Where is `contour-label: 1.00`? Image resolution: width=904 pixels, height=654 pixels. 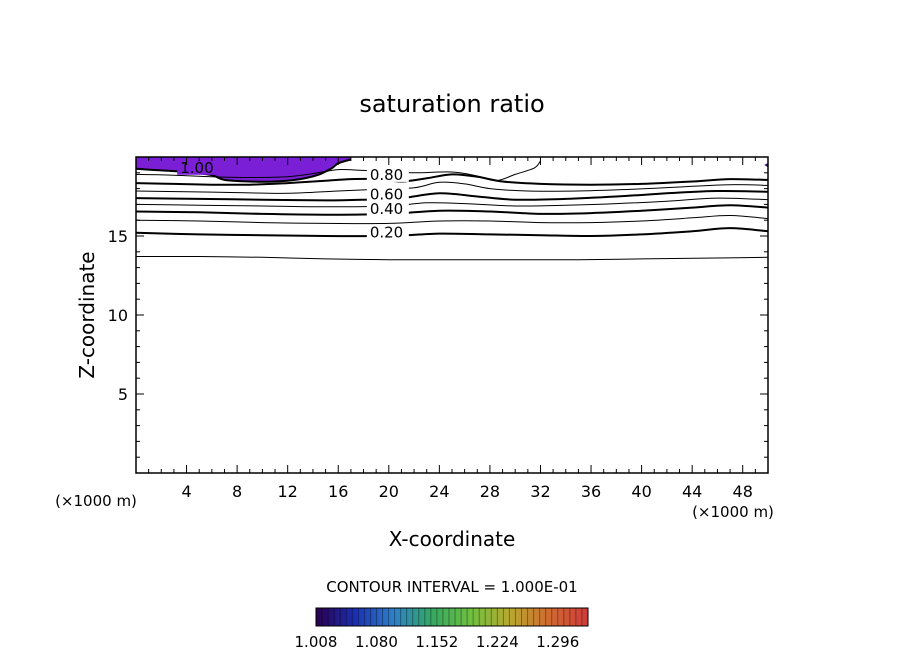
contour-label: 1.00 is located at coordinates (196, 168).